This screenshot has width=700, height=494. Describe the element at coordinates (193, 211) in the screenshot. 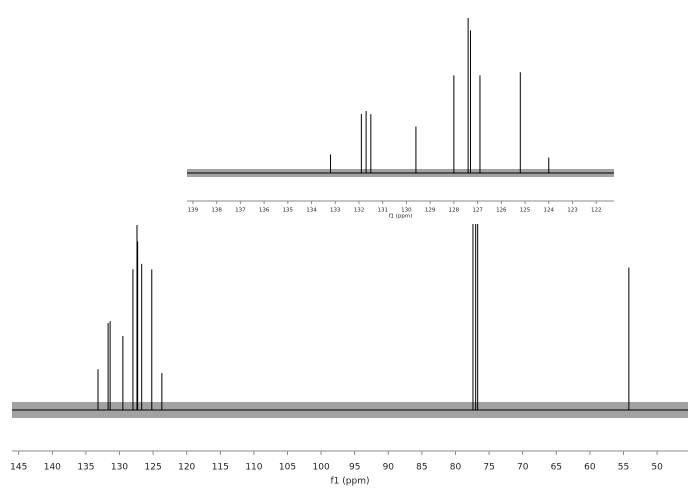

I see `x-tick-label: 139` at that location.